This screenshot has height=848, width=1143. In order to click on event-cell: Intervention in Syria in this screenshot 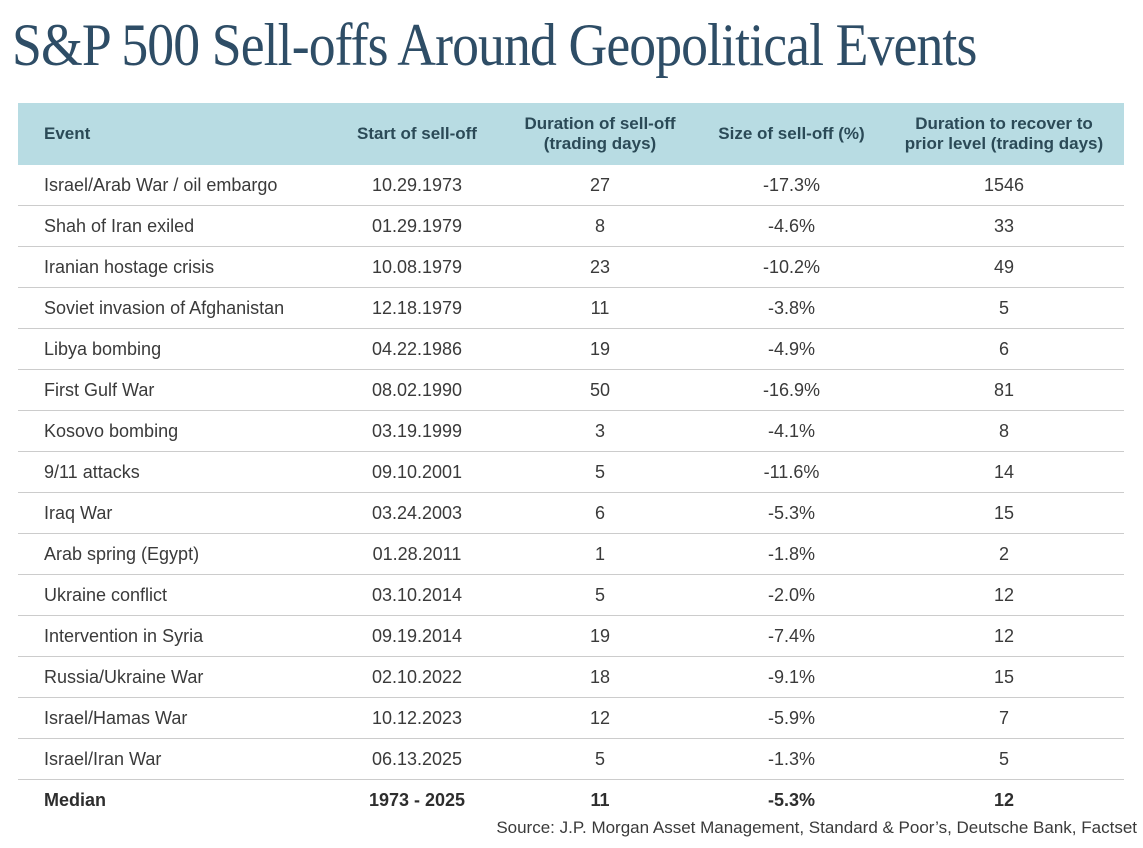, I will do `click(175, 636)`.